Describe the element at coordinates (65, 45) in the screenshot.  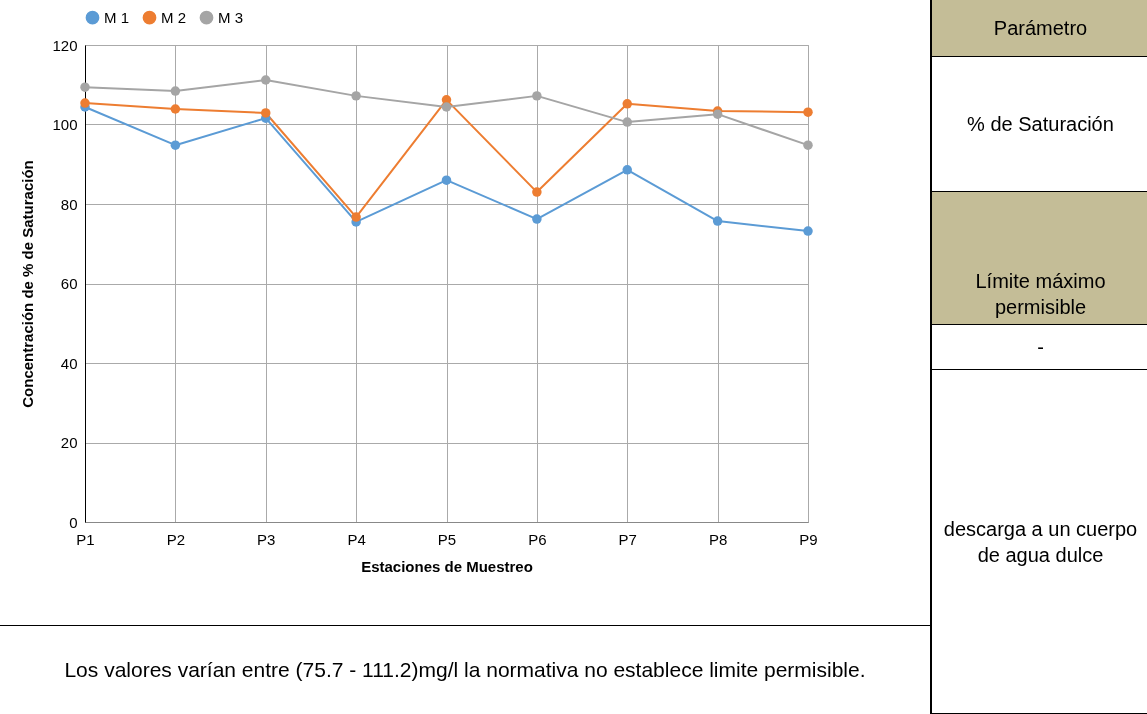
I see `y-tick-label: 120` at that location.